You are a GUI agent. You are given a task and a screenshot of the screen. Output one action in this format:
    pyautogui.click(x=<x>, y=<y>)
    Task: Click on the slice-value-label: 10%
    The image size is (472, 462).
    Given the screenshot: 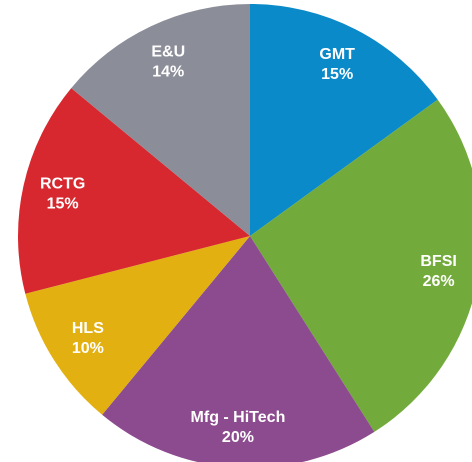 What is the action you would take?
    pyautogui.click(x=88, y=348)
    